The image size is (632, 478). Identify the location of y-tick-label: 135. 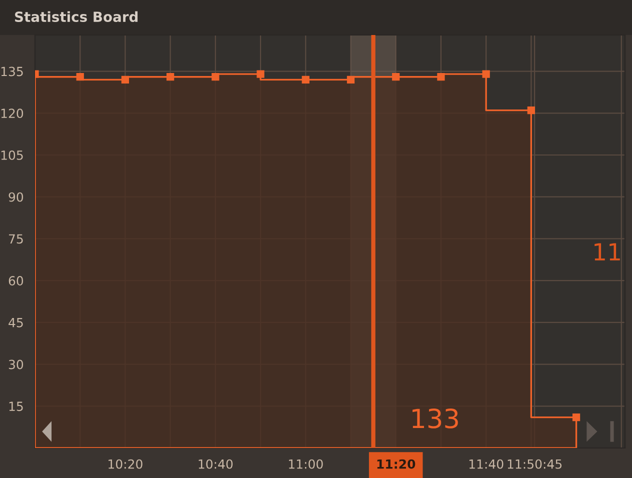
(12, 71).